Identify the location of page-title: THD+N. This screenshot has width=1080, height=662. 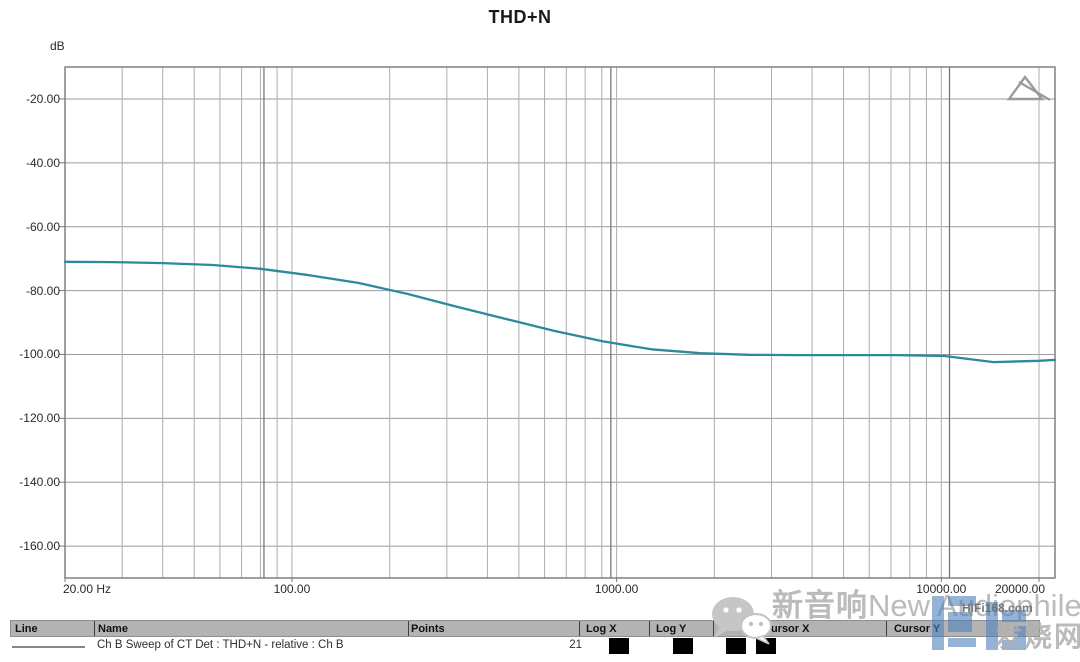
(520, 17).